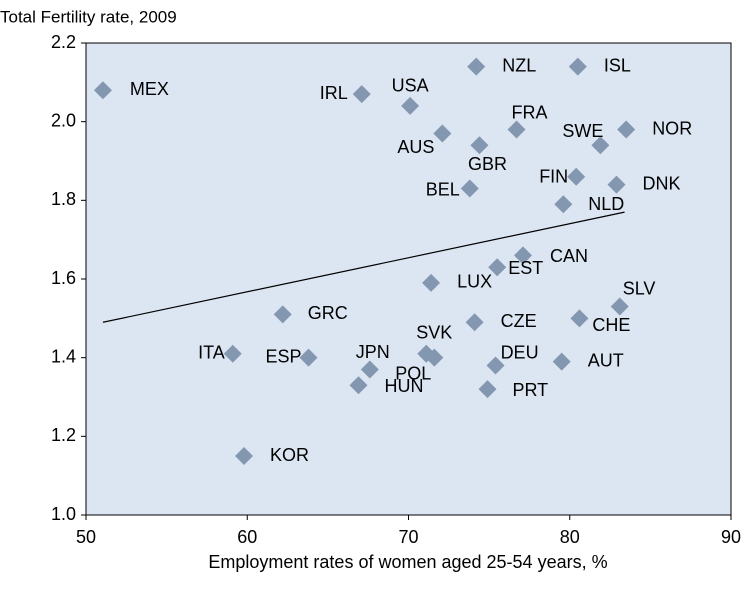  What do you see at coordinates (530, 112) in the screenshot?
I see `point-label: FRA` at bounding box center [530, 112].